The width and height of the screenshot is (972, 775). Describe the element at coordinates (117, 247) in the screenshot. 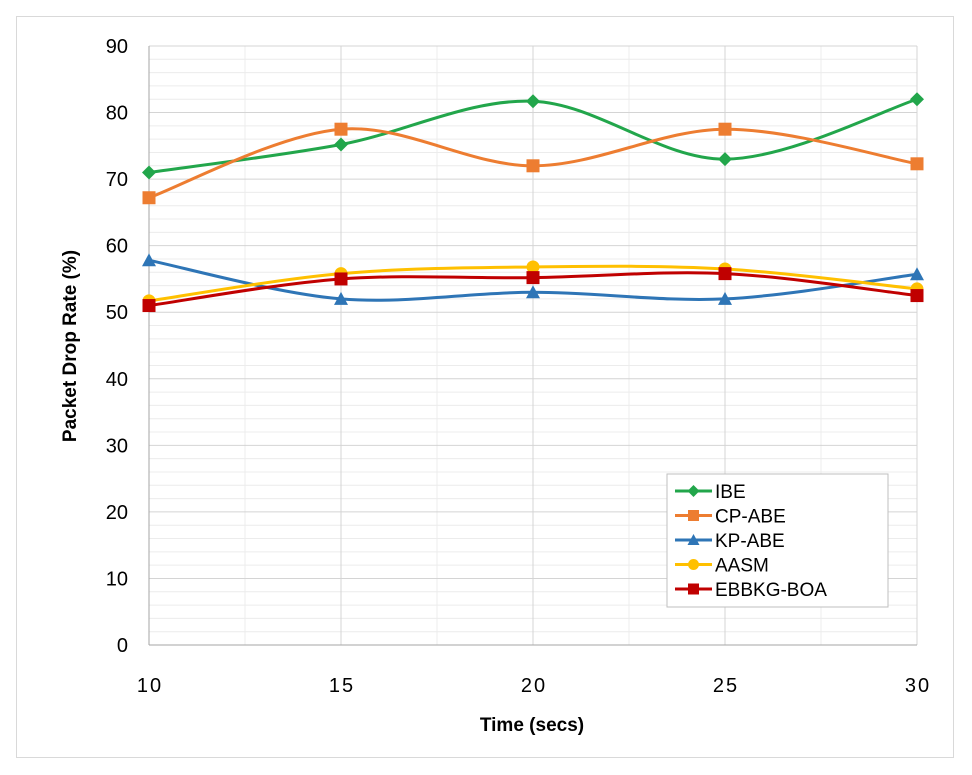

I see `y-tick-label: 60` at that location.